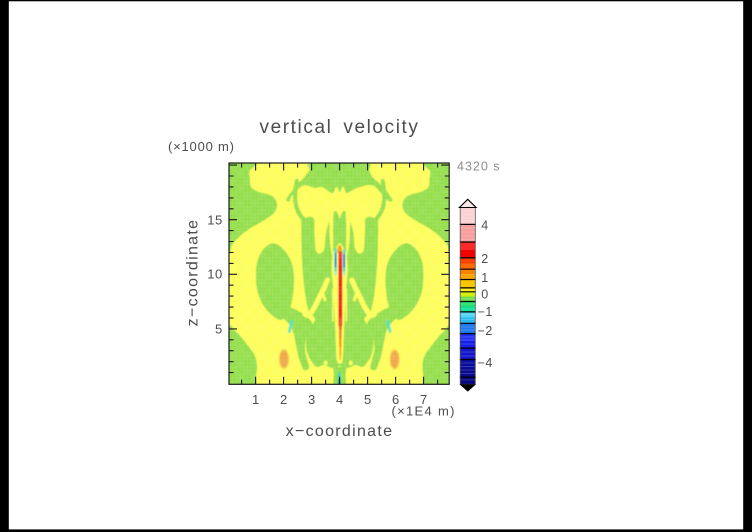  What do you see at coordinates (485, 312) in the screenshot?
I see `svg-text: −1` at bounding box center [485, 312].